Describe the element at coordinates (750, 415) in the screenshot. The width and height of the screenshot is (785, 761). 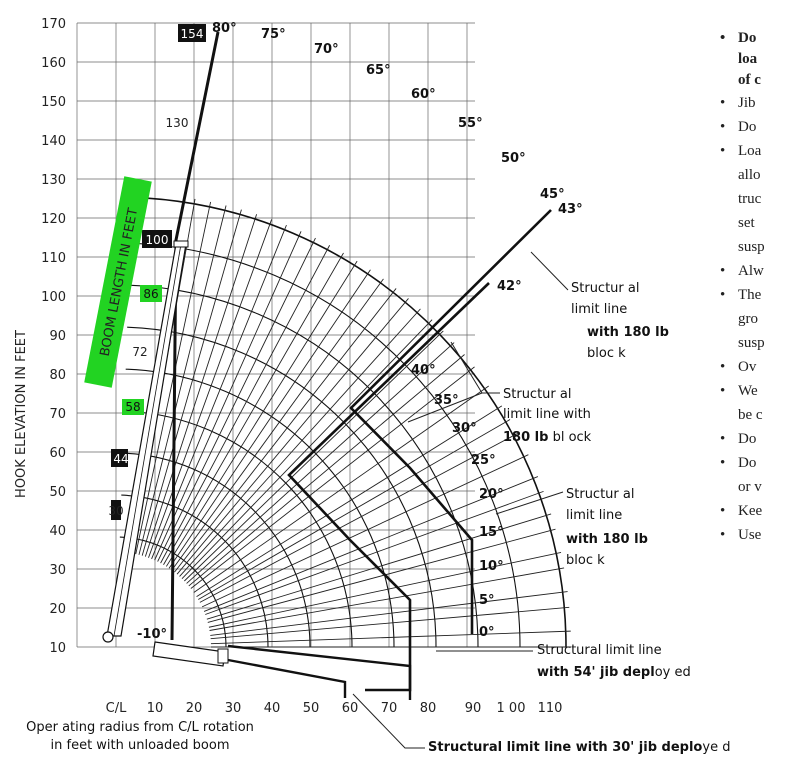
I see `note-item: be c` at that location.